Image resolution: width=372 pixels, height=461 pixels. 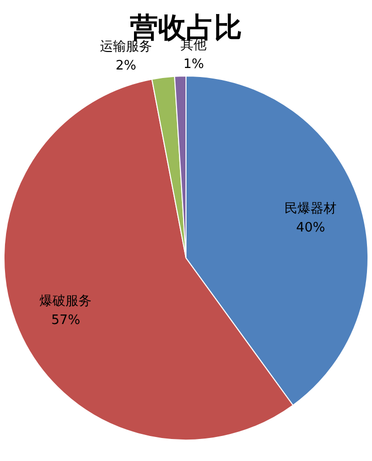 I want to click on slice-label: 民爆器材, so click(x=310, y=209).